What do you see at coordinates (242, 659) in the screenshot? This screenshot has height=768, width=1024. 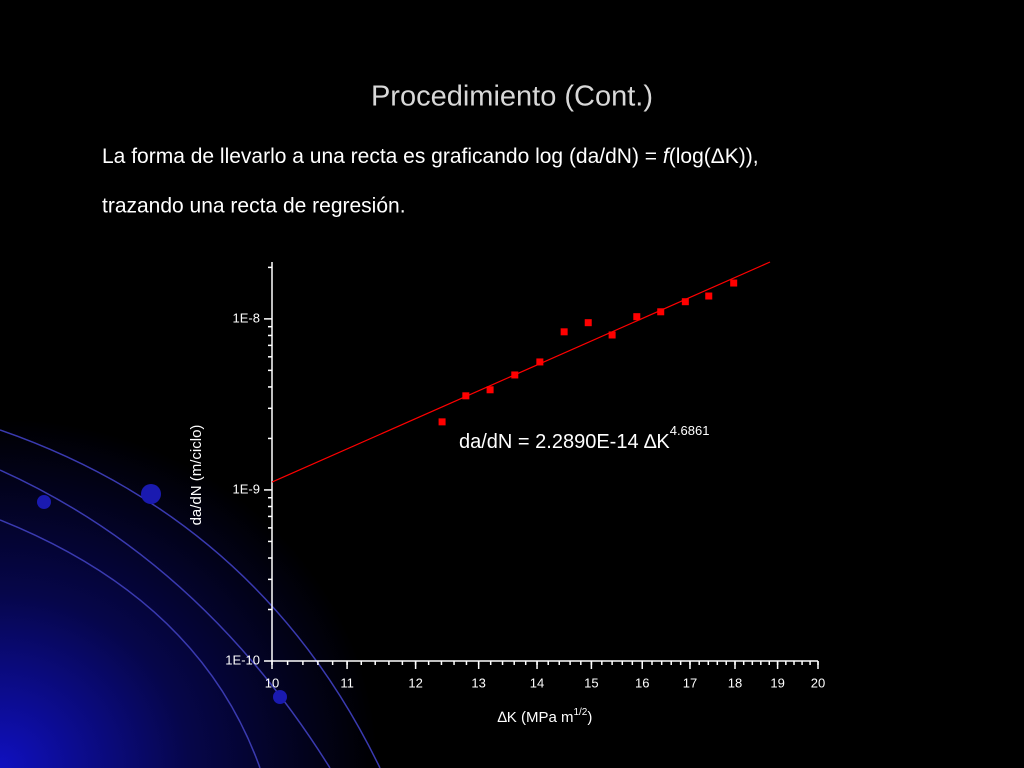 I see `y-tick-label: 1E-10` at bounding box center [242, 659].